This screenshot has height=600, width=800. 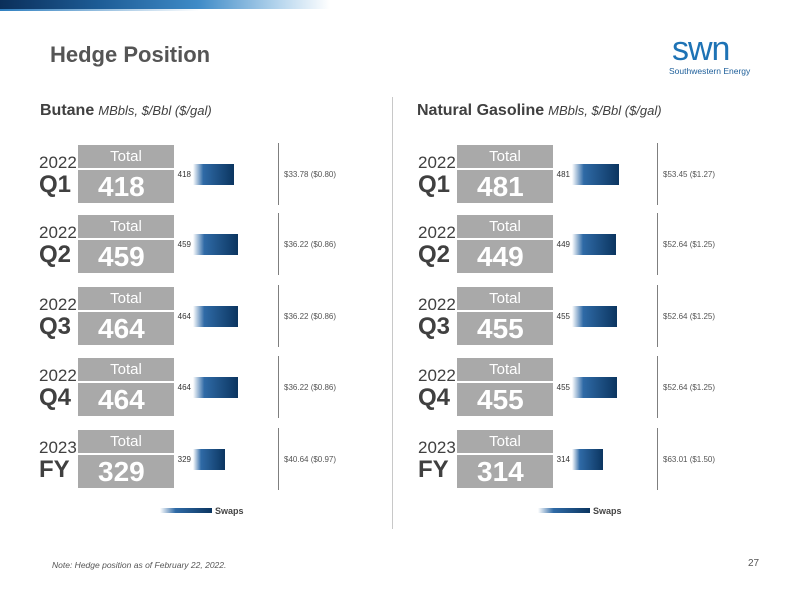 I want to click on butane-row-period: Q4, so click(x=55, y=397).